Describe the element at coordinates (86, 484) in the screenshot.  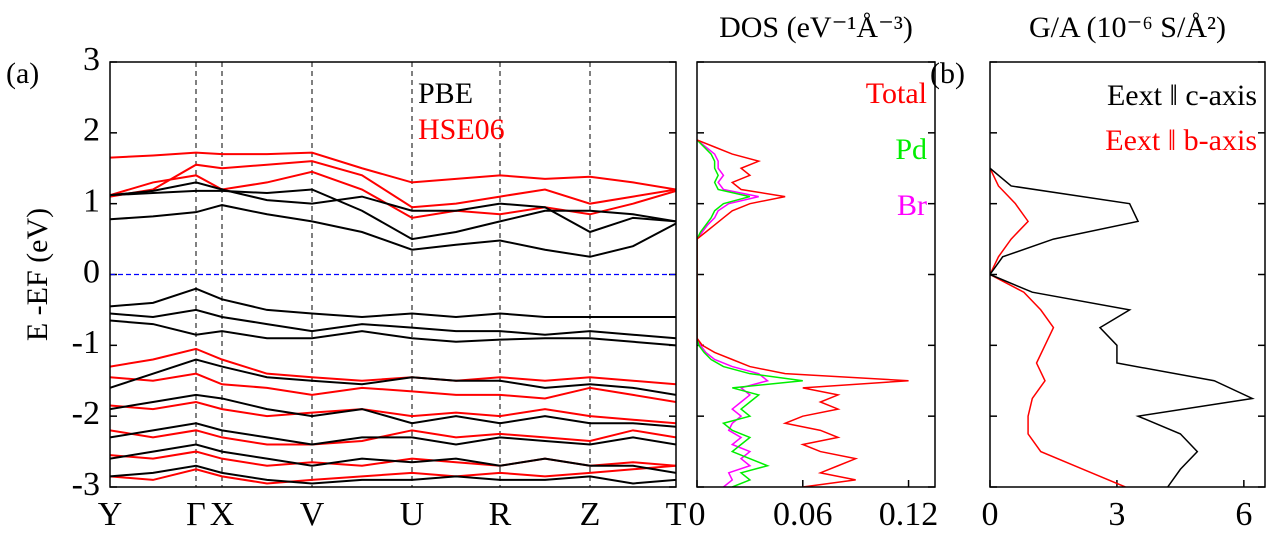
I see `y-tick-label: -3` at that location.